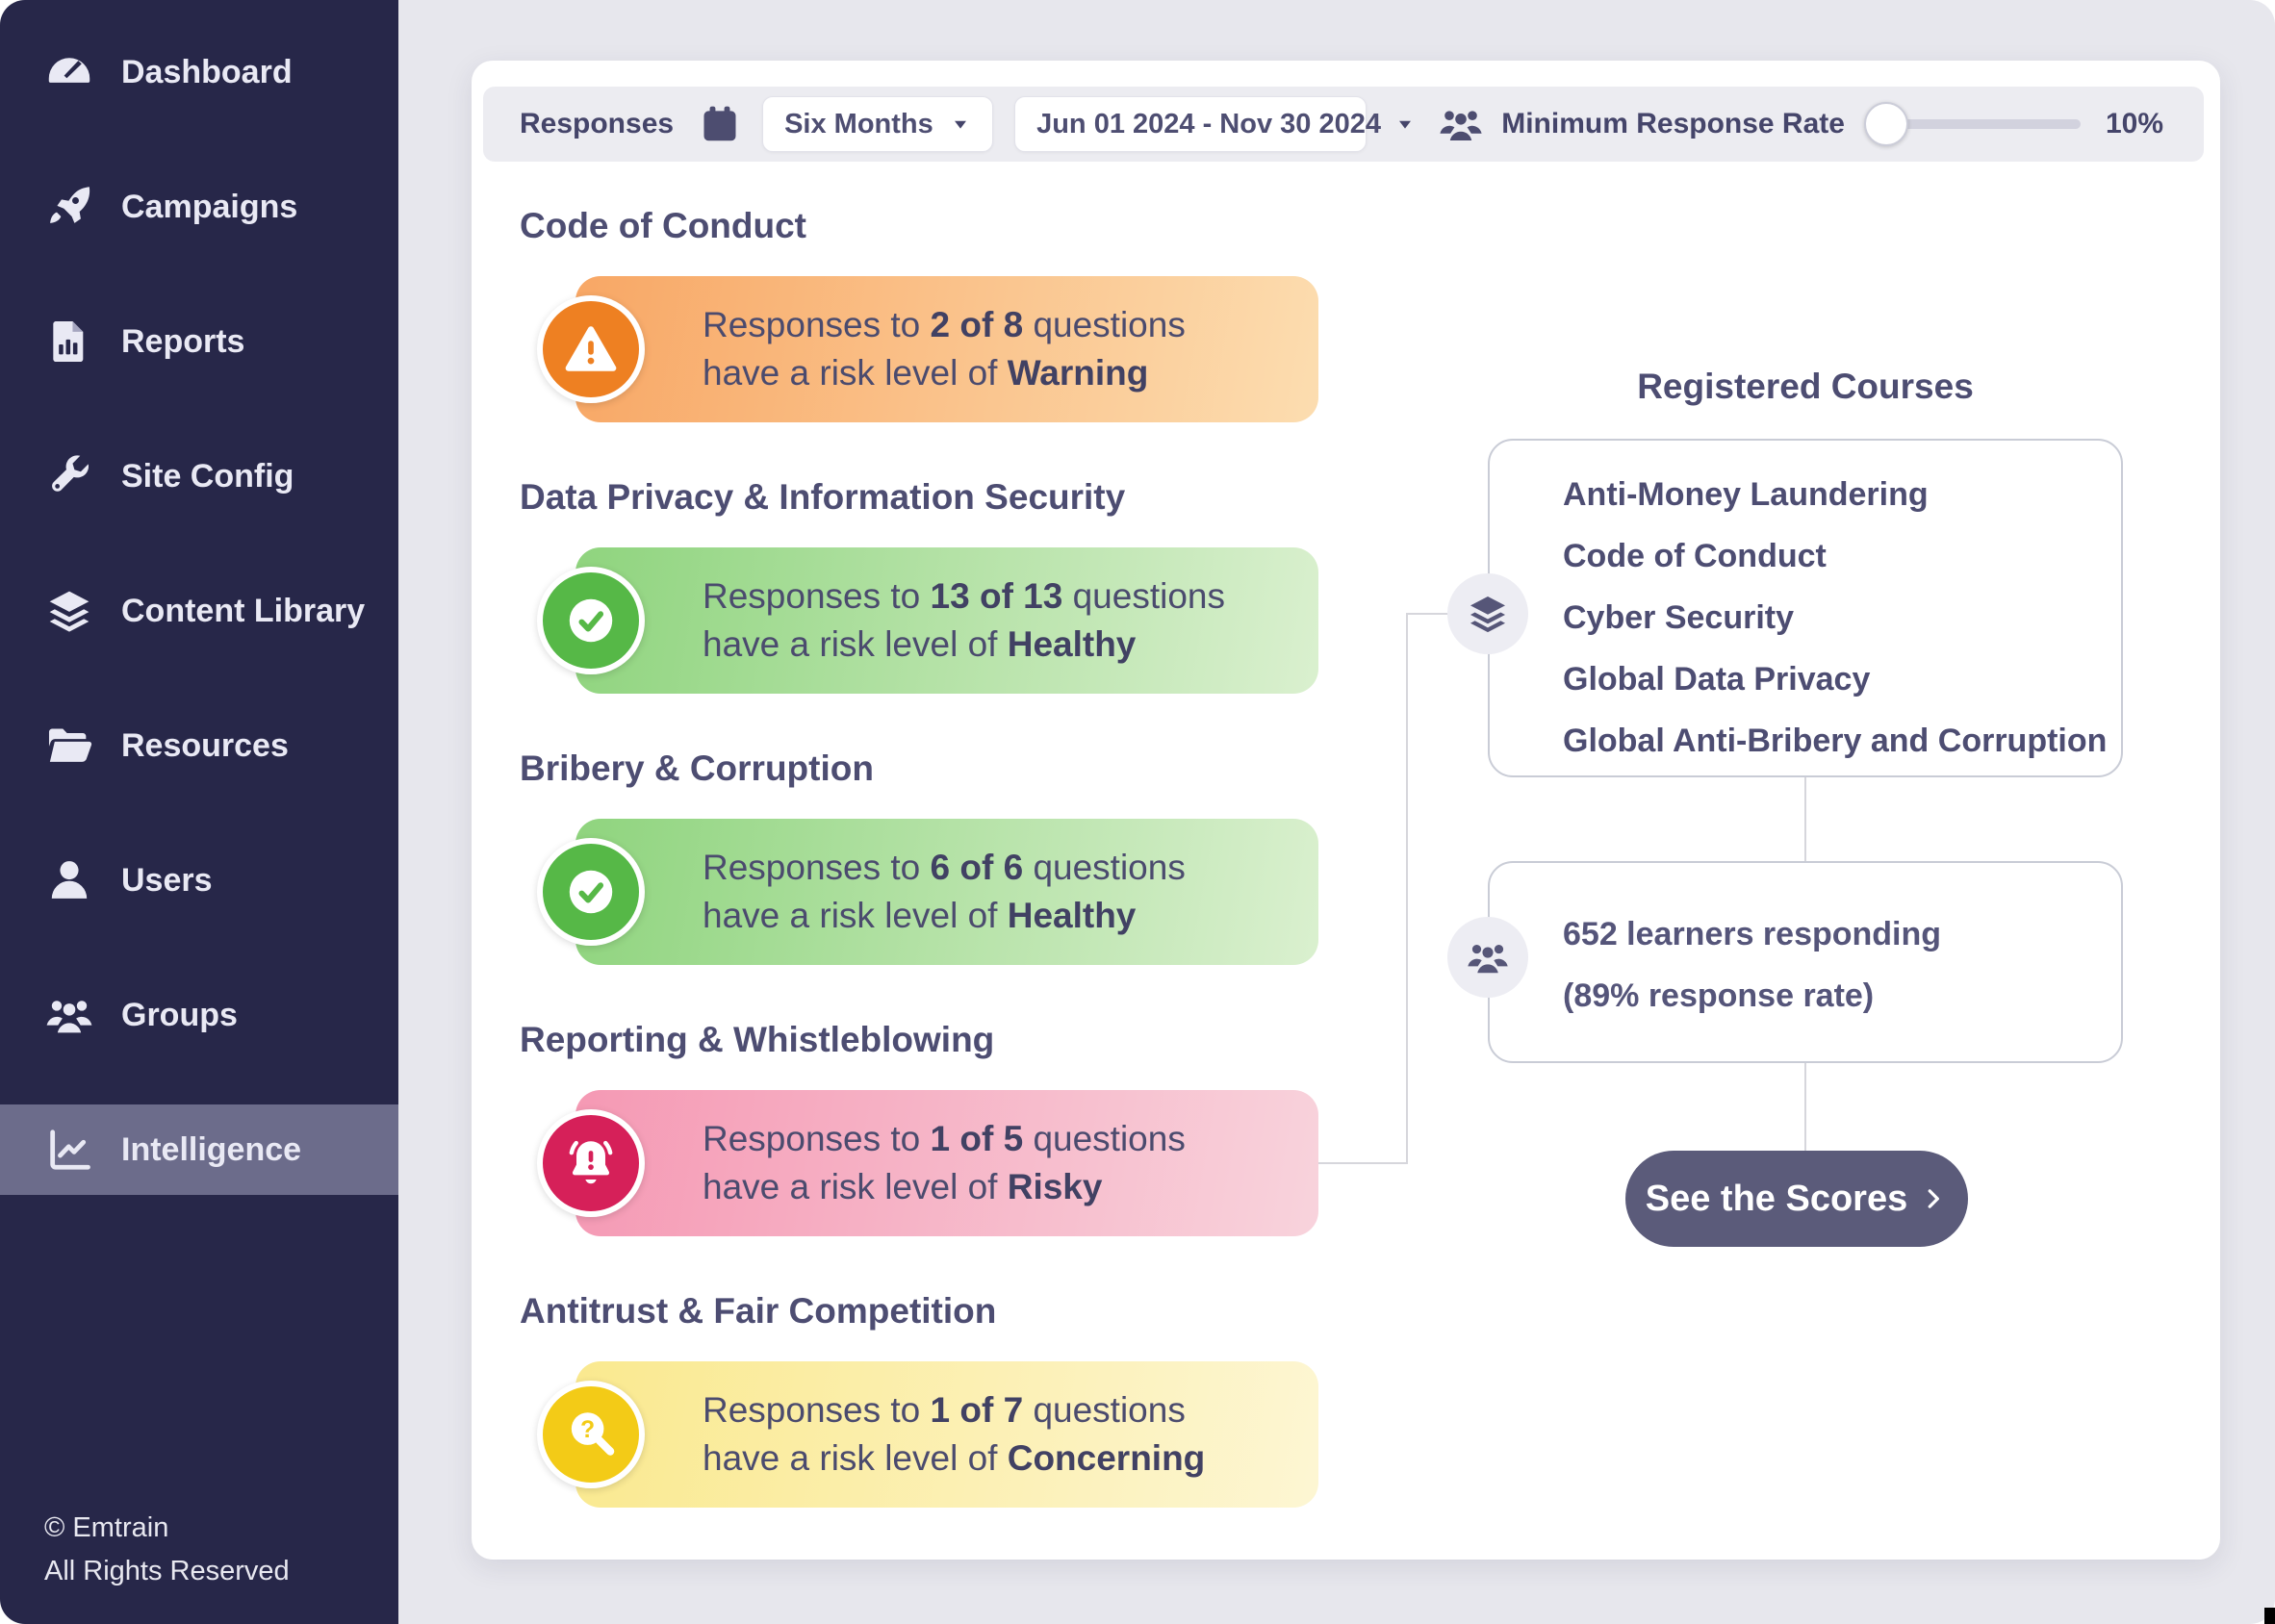 This screenshot has width=2275, height=1624. Describe the element at coordinates (1695, 556) in the screenshot. I see `course-item: Code of Conduct` at that location.